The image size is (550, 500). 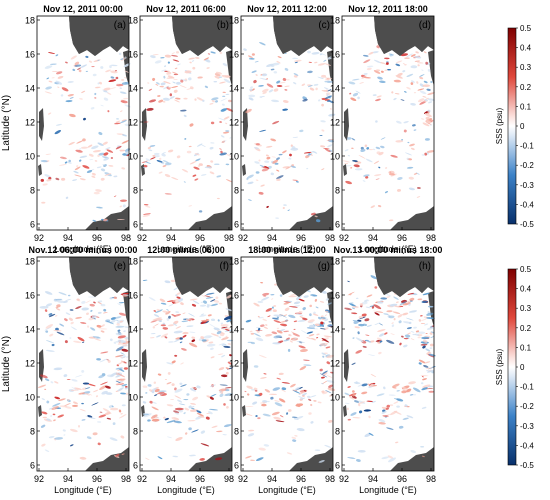 What do you see at coordinates (499, 125) in the screenshot?
I see `colorbar-label: SSS (psu)` at bounding box center [499, 125].